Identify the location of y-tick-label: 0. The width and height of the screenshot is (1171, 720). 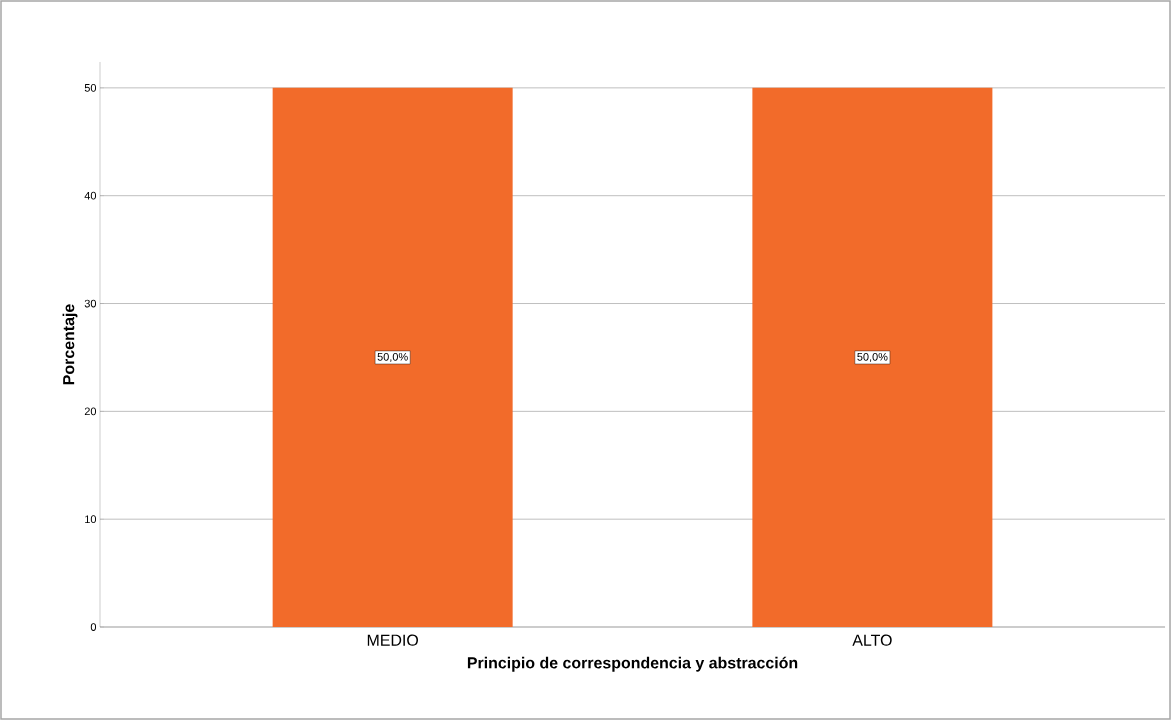
(93, 627).